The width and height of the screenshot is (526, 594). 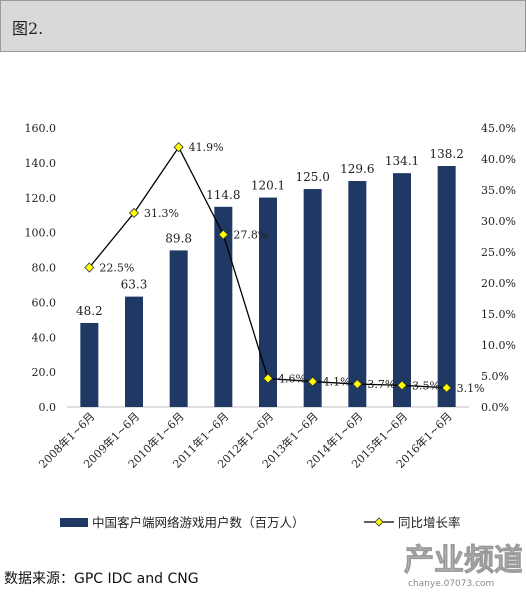 What do you see at coordinates (161, 213) in the screenshot?
I see `growth-rate-label: 31.3%` at bounding box center [161, 213].